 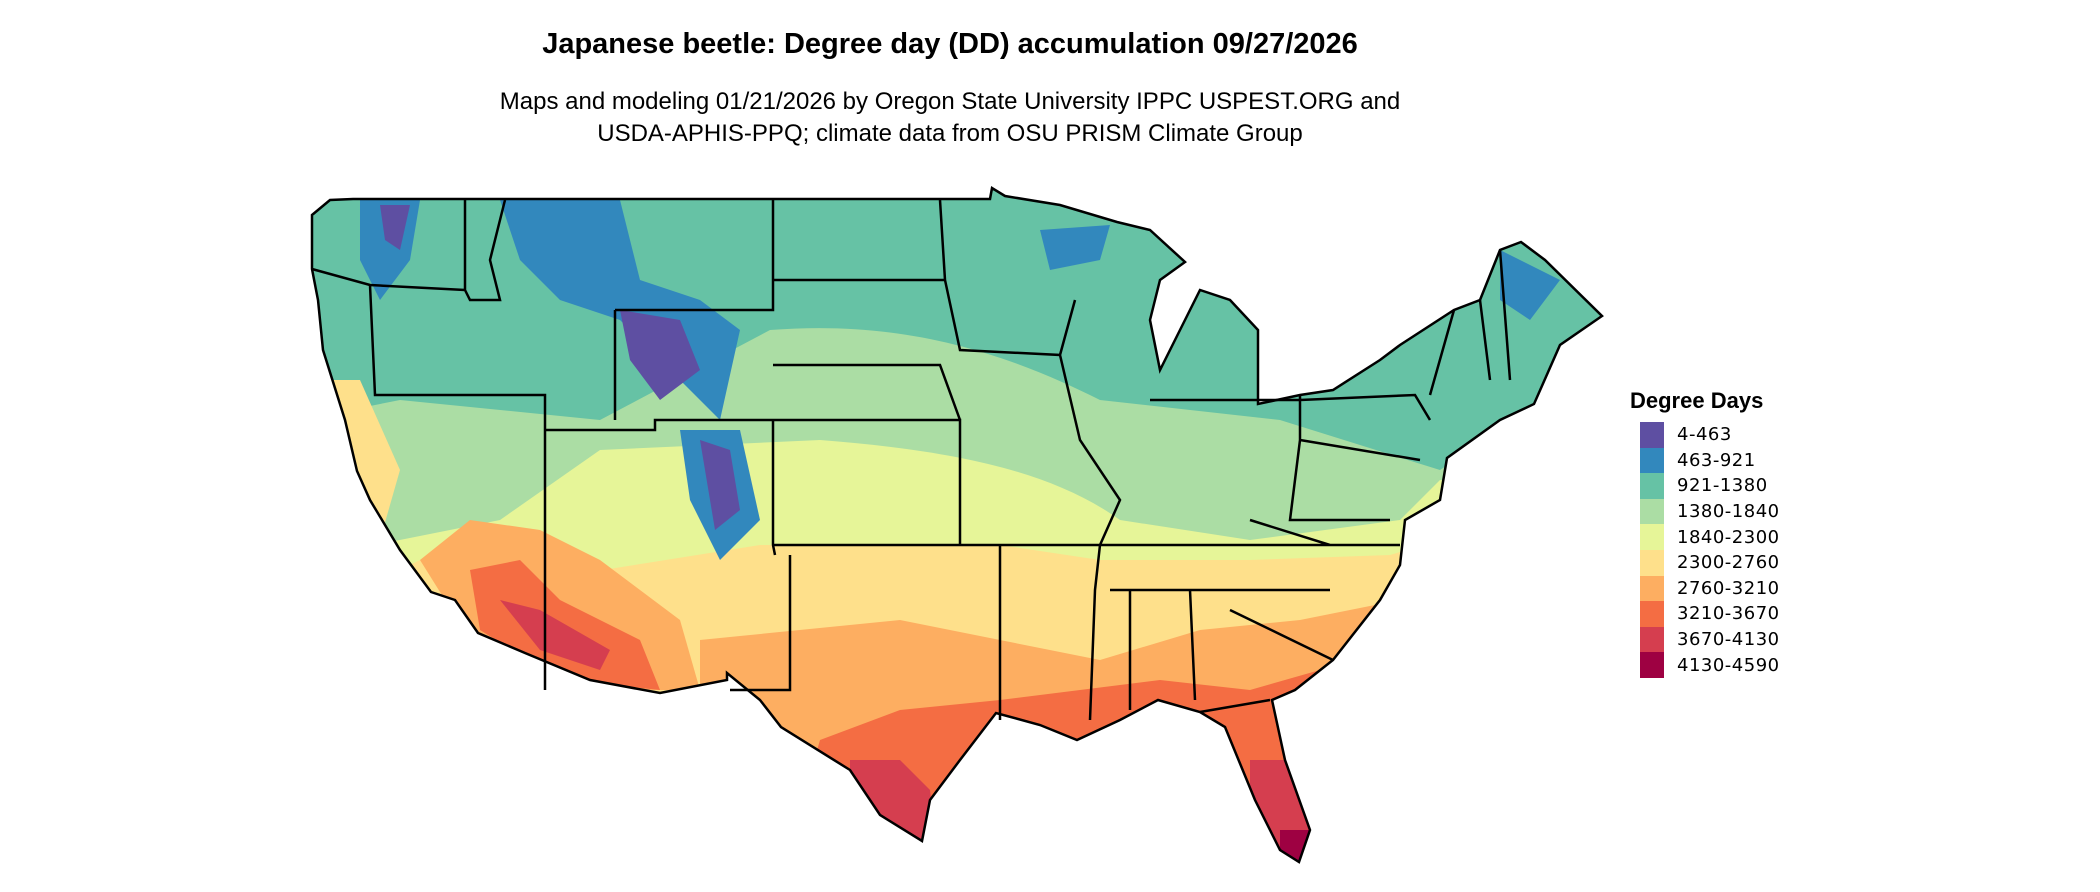 What do you see at coordinates (1728, 614) in the screenshot?
I see `legend-label: 3210-3670` at bounding box center [1728, 614].